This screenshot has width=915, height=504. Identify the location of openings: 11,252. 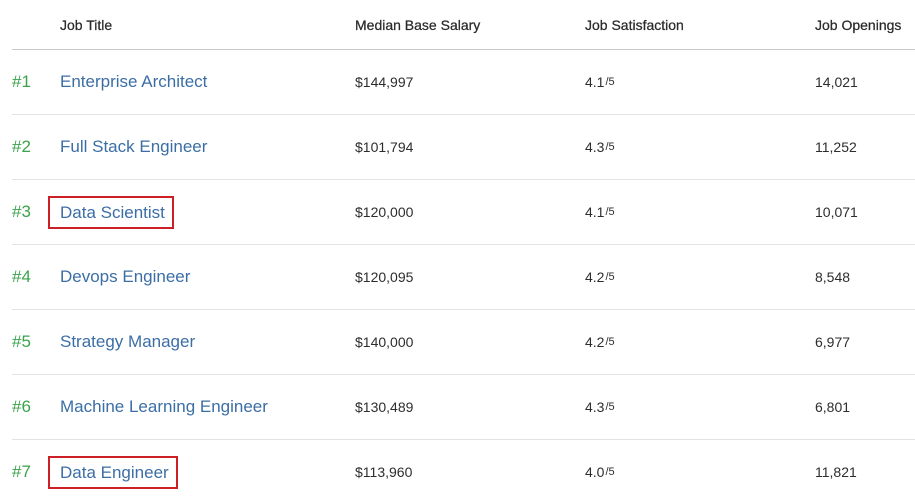
(836, 147).